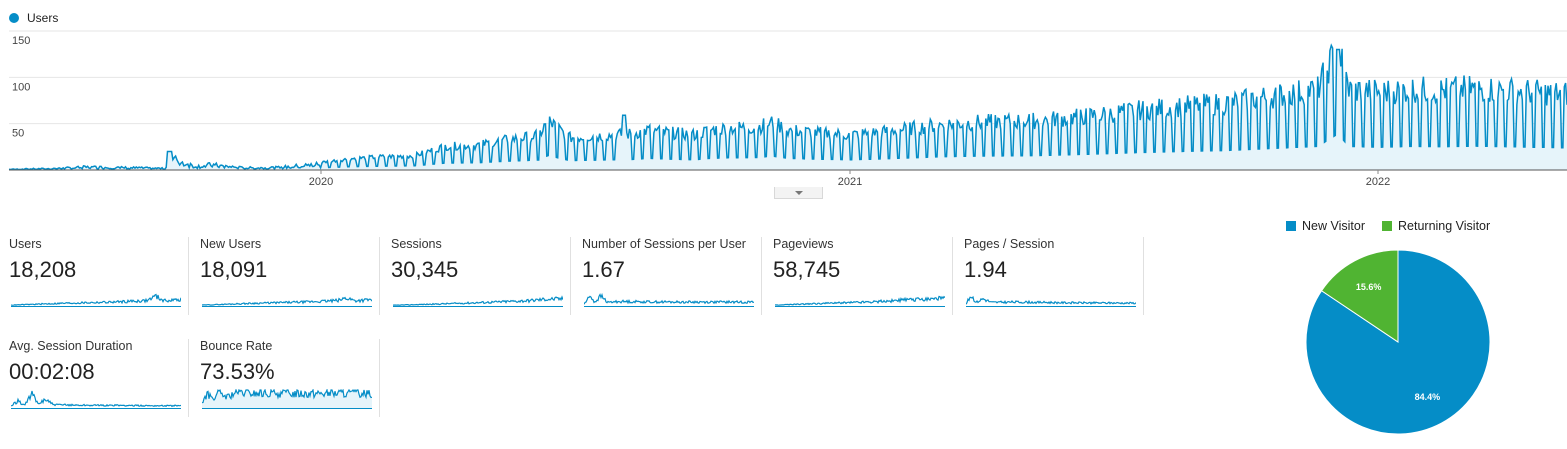 This screenshot has height=449, width=1567. I want to click on metric-label: Bounce Rate, so click(236, 346).